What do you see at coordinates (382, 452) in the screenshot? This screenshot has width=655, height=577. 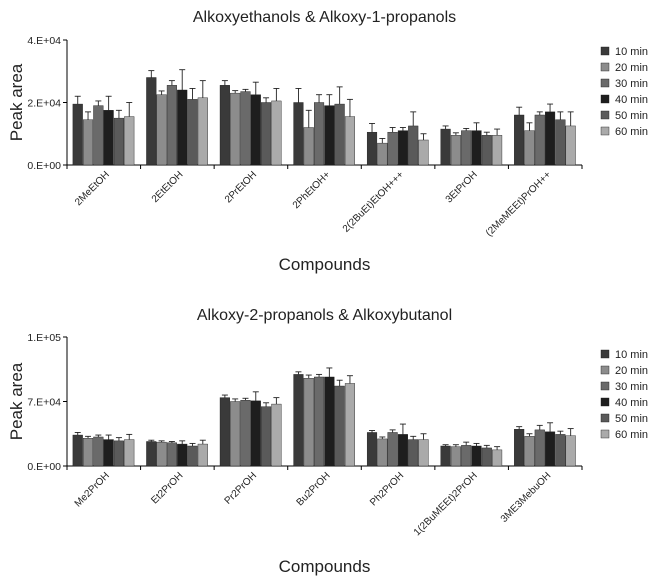 I see `bar-Ph2PrOH-20min` at bounding box center [382, 452].